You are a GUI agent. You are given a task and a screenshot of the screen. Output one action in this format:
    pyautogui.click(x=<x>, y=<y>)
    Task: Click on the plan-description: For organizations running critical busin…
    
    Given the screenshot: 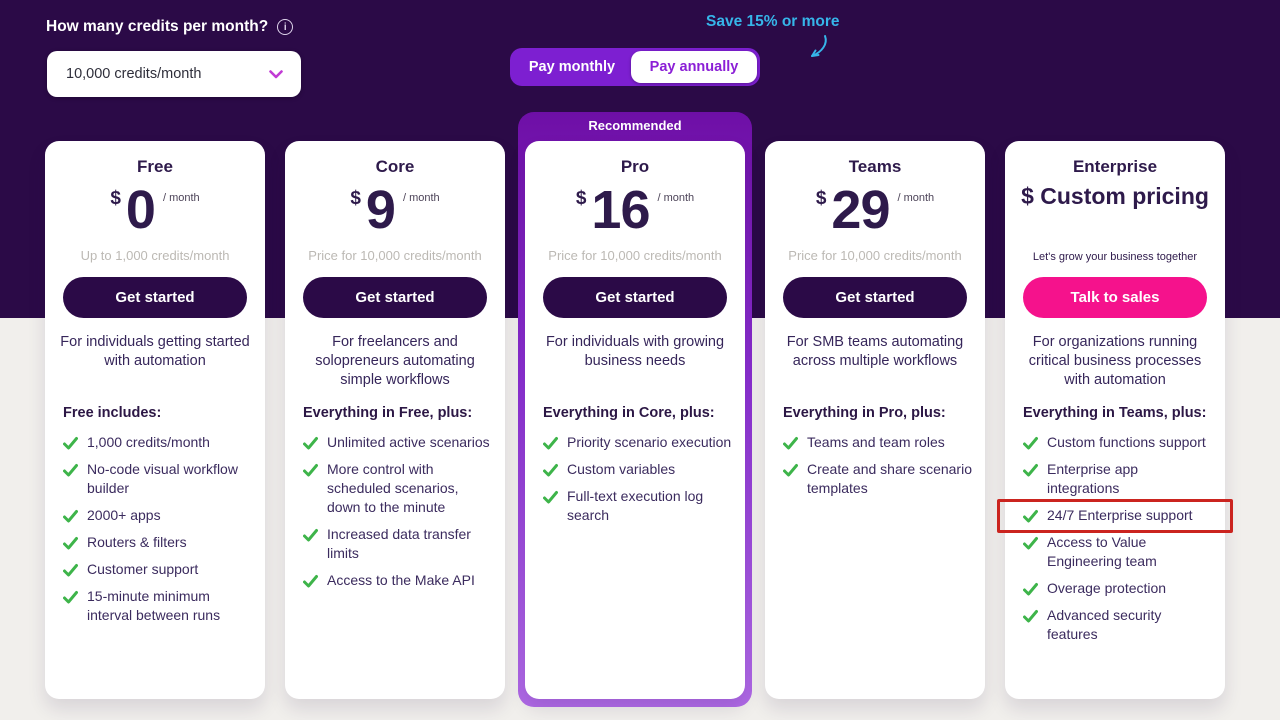 What is the action you would take?
    pyautogui.click(x=1115, y=361)
    